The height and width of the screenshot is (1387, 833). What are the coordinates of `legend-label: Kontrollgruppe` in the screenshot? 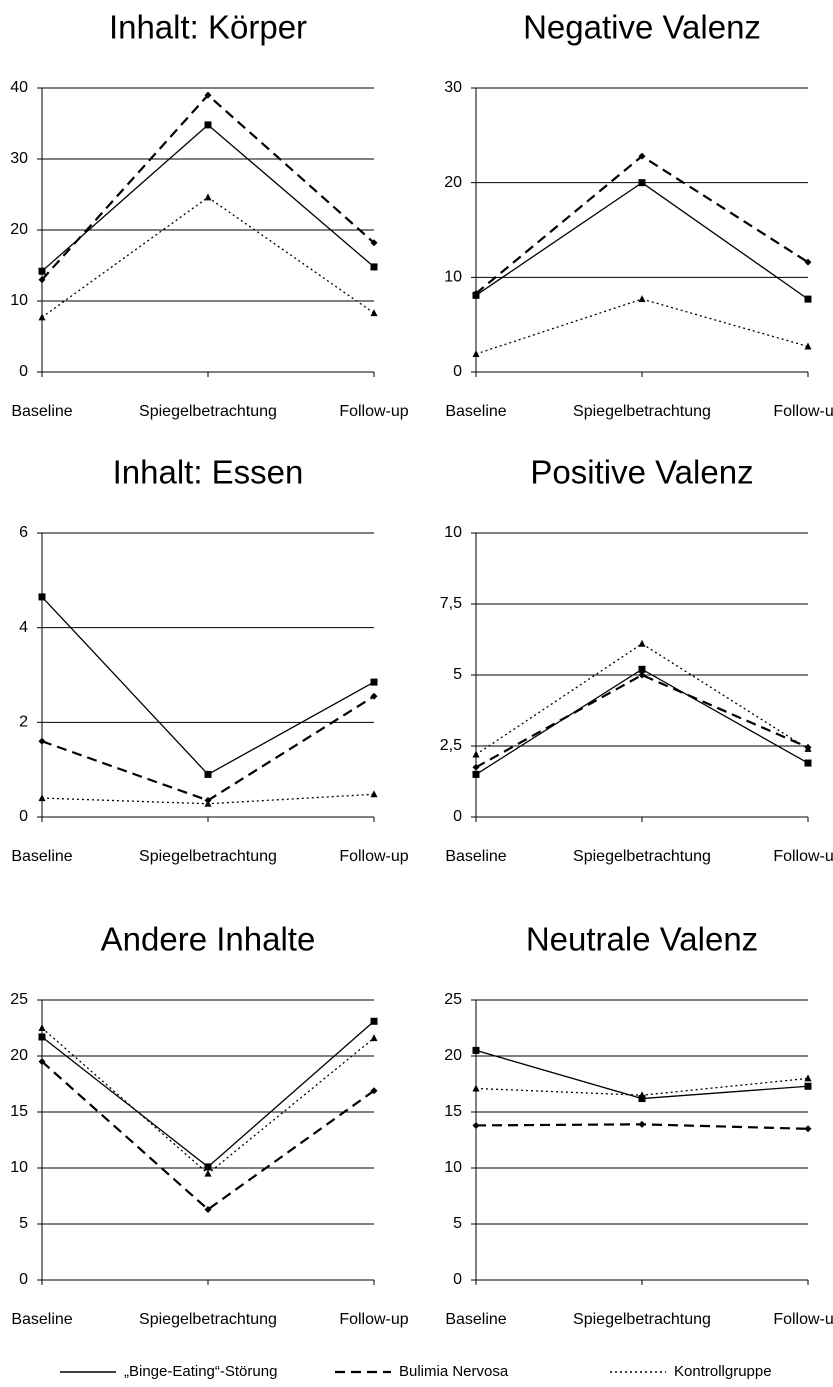 It's located at (723, 1371).